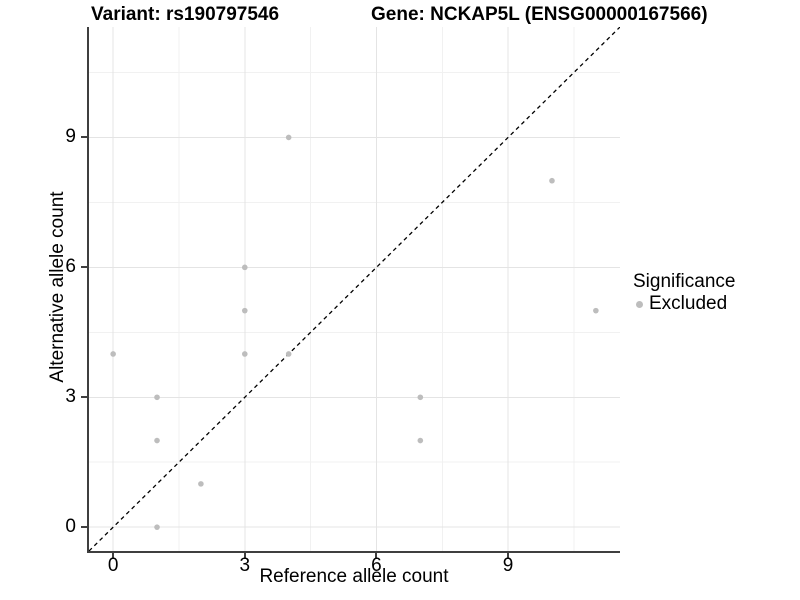 The image size is (800, 600). What do you see at coordinates (376, 565) in the screenshot?
I see `x-axis-tick-label: 6` at bounding box center [376, 565].